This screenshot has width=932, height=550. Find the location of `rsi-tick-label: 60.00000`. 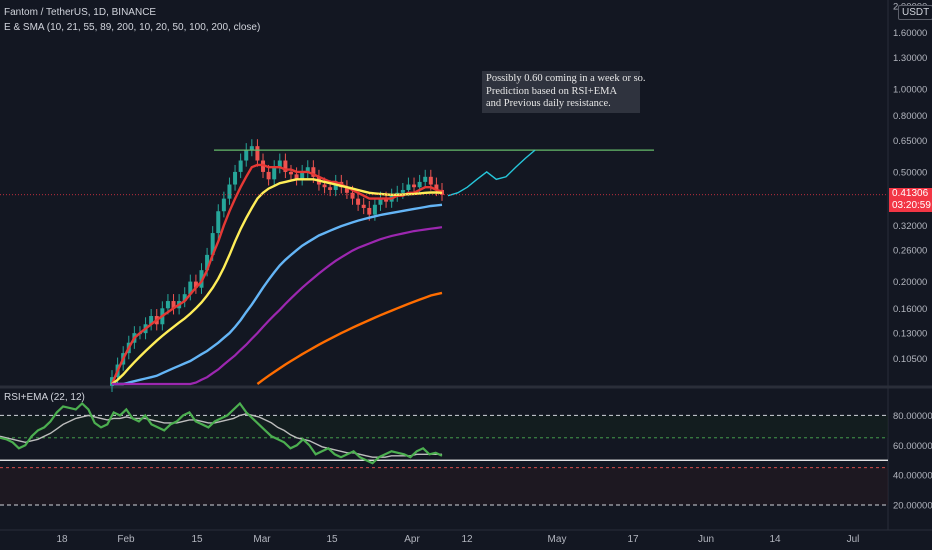

rsi-tick-label: 60.00000 is located at coordinates (912, 446).